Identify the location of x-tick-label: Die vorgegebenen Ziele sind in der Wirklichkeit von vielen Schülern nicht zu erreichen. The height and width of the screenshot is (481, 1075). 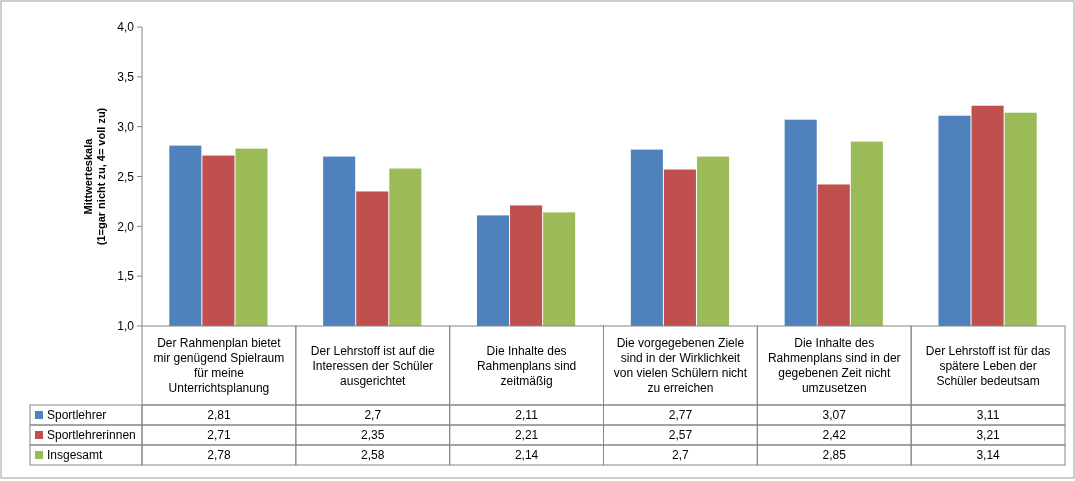
(680, 366).